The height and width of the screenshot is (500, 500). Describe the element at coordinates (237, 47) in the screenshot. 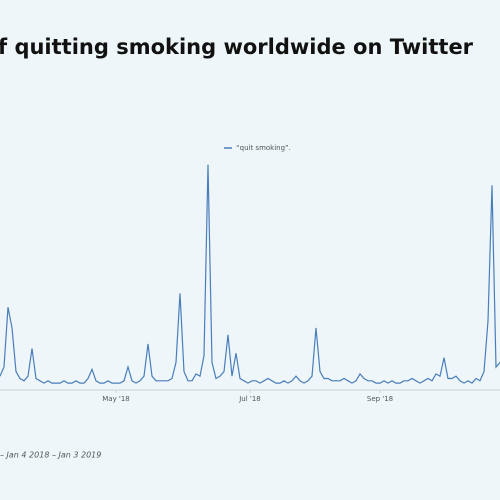

I see `chart-title: f quitting smoking worldwide on Twitter` at that location.